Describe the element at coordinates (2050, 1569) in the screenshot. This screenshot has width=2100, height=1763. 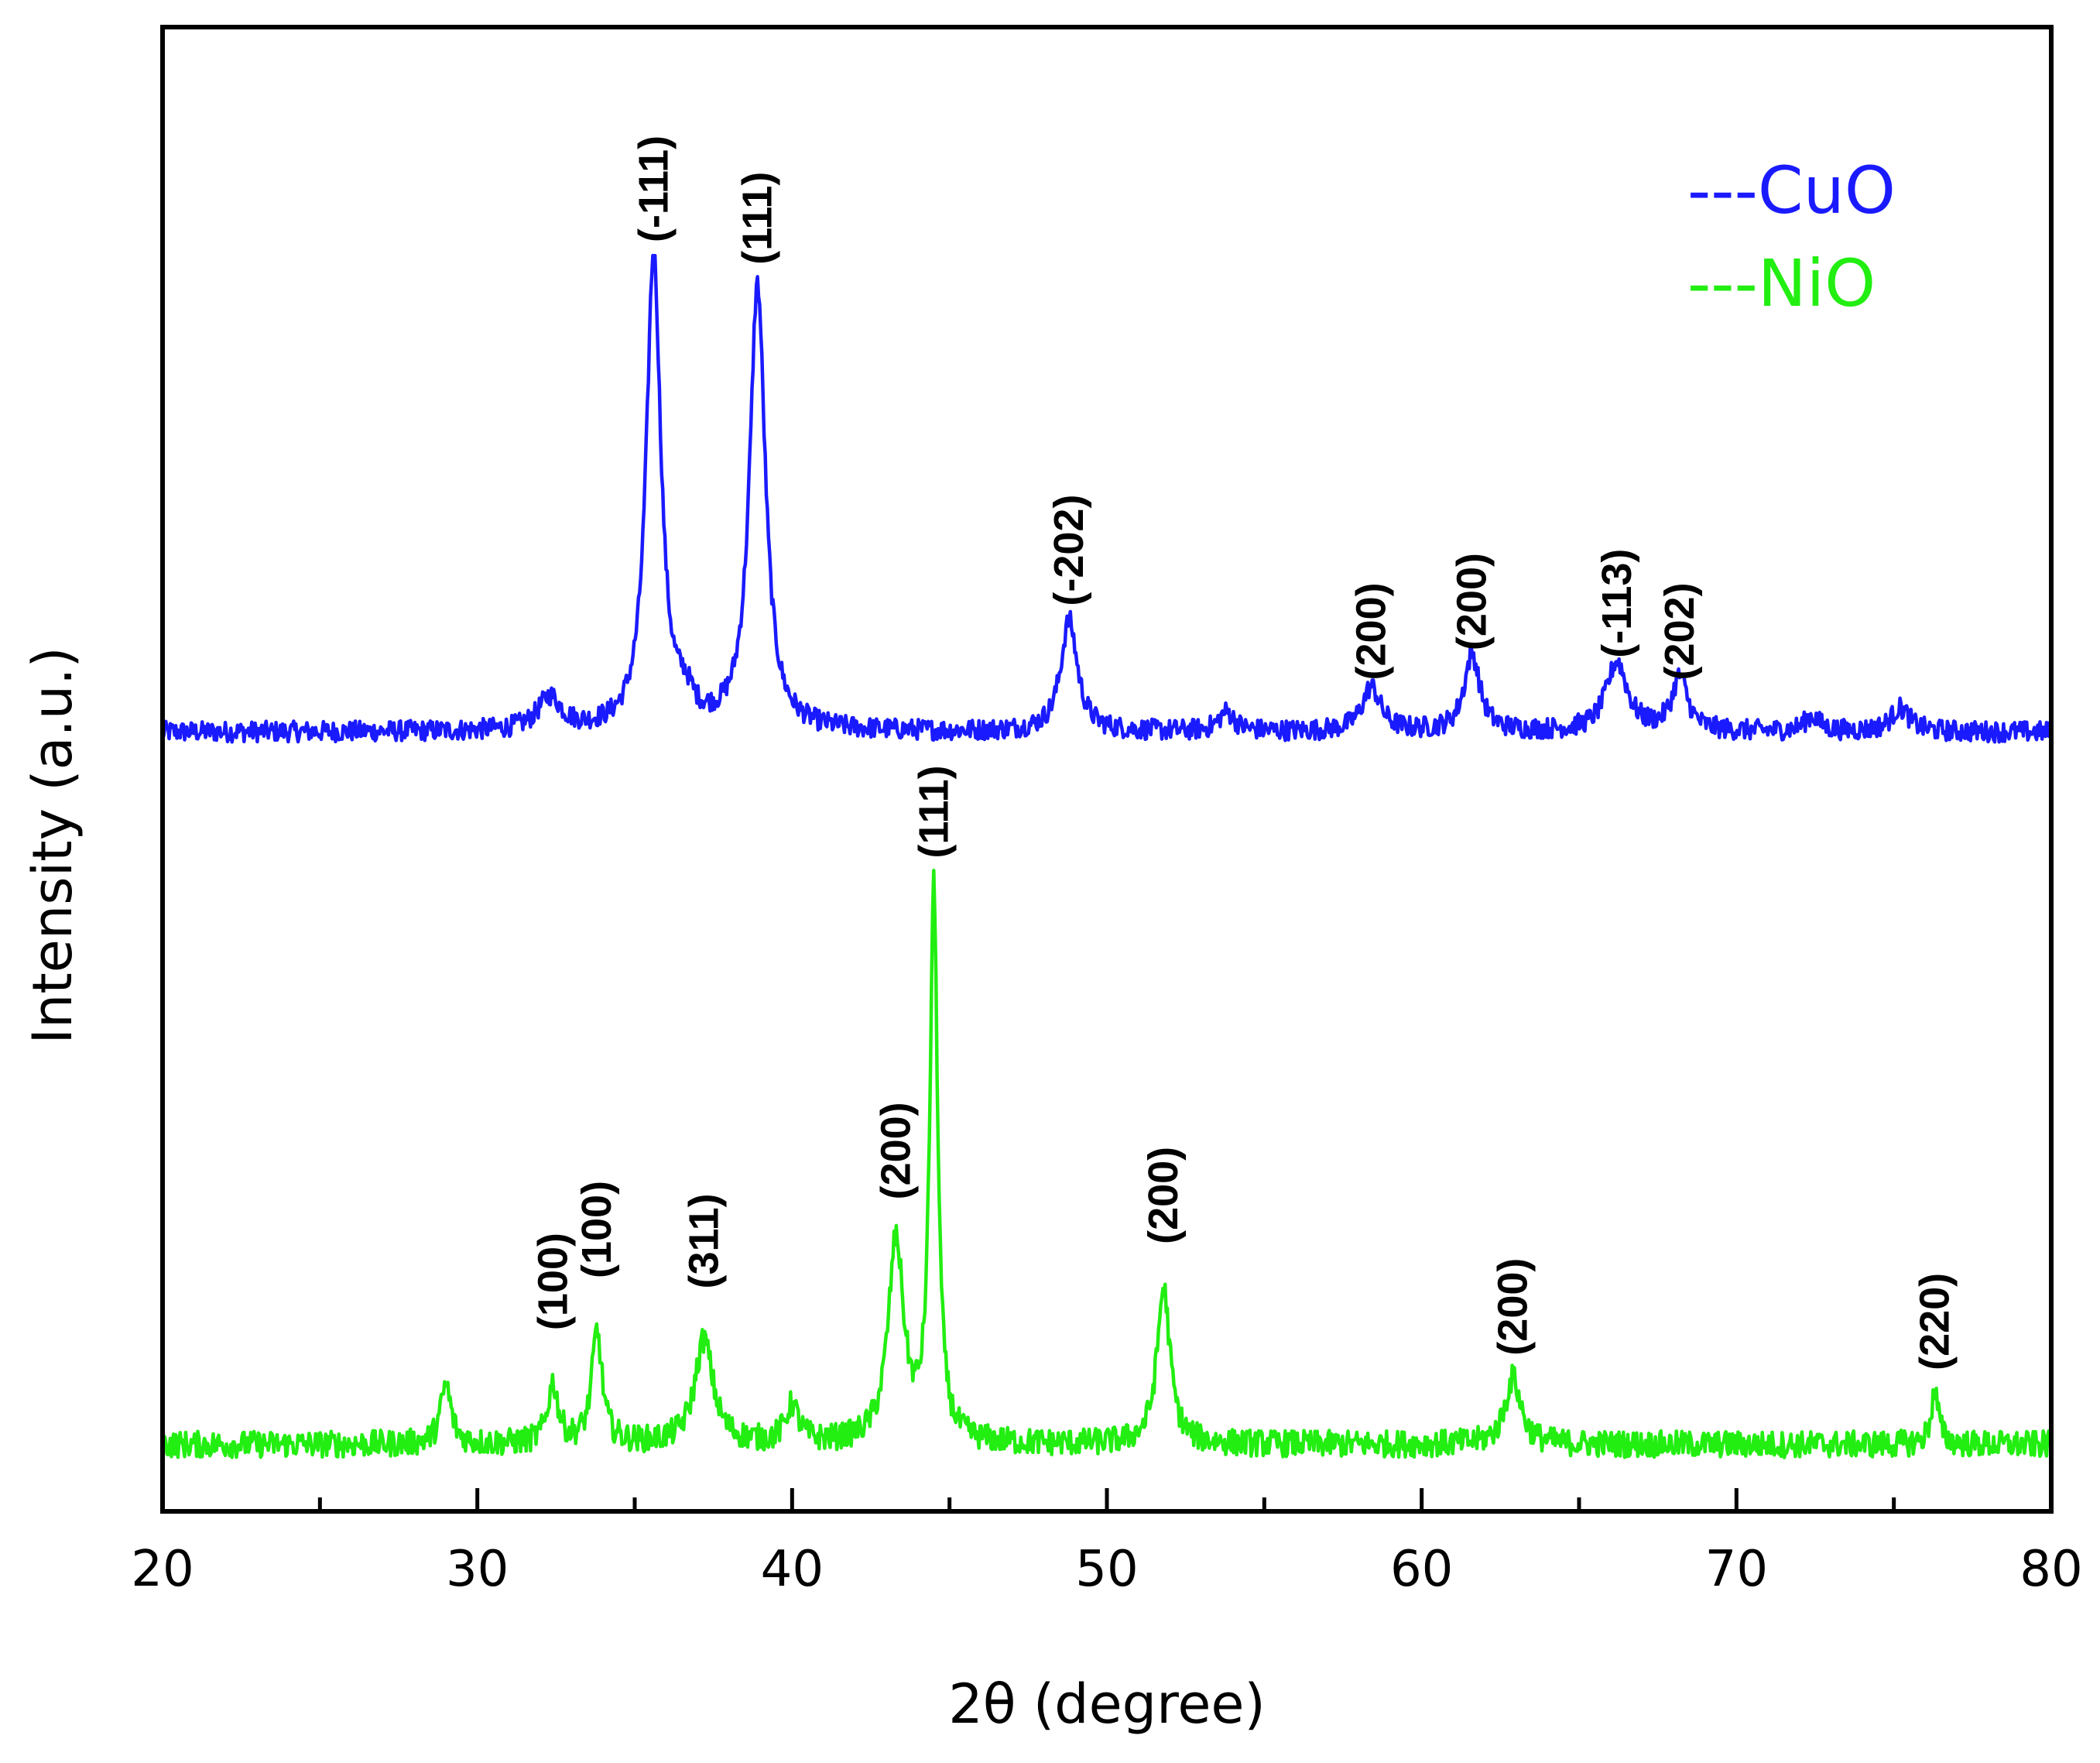
I see `x-tick-label: 80` at that location.